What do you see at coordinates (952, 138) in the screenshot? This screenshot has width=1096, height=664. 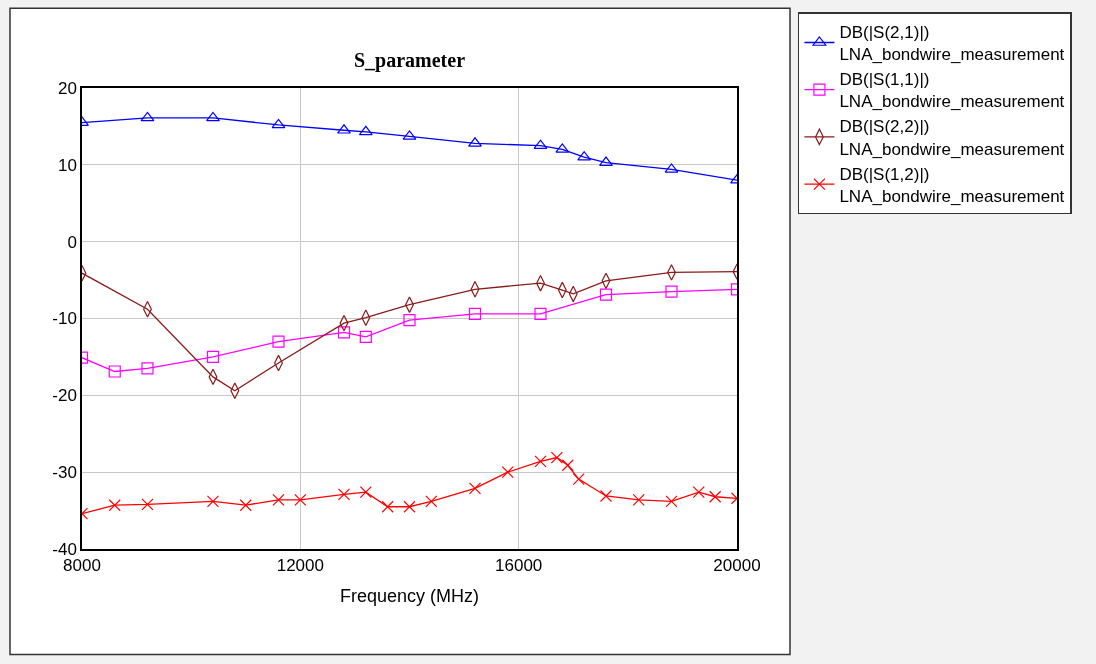 I see `legend-label: DB(|S(2,2)|) LNA_bondwire_measurement` at bounding box center [952, 138].